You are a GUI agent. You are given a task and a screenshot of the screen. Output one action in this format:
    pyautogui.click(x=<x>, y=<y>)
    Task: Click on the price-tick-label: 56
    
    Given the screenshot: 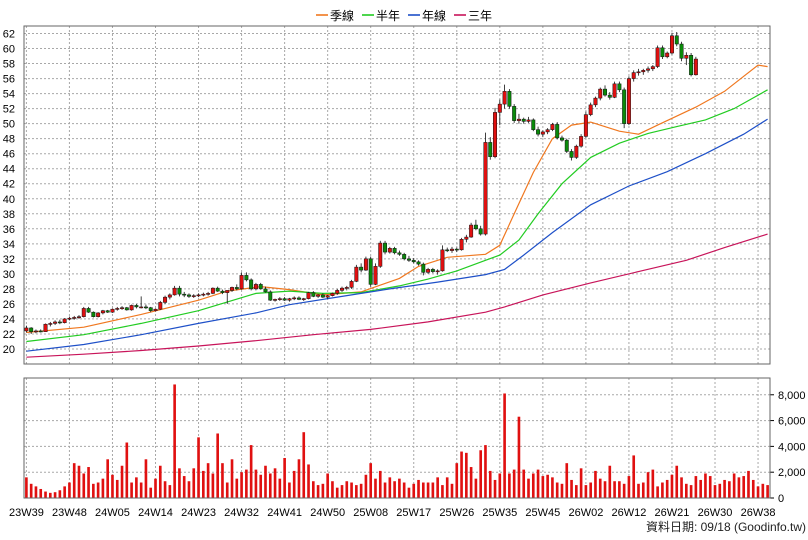 What is the action you would take?
    pyautogui.click(x=9, y=80)
    